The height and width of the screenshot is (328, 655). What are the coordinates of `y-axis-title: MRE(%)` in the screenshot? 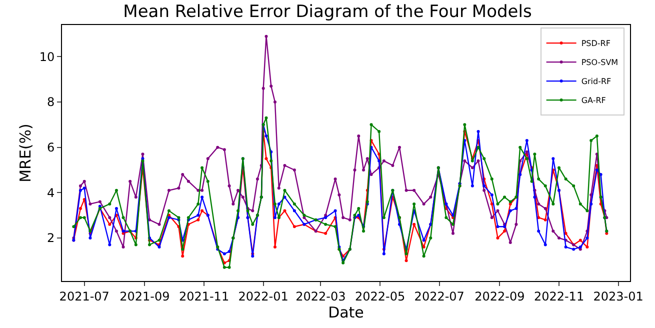 It's located at (25, 153).